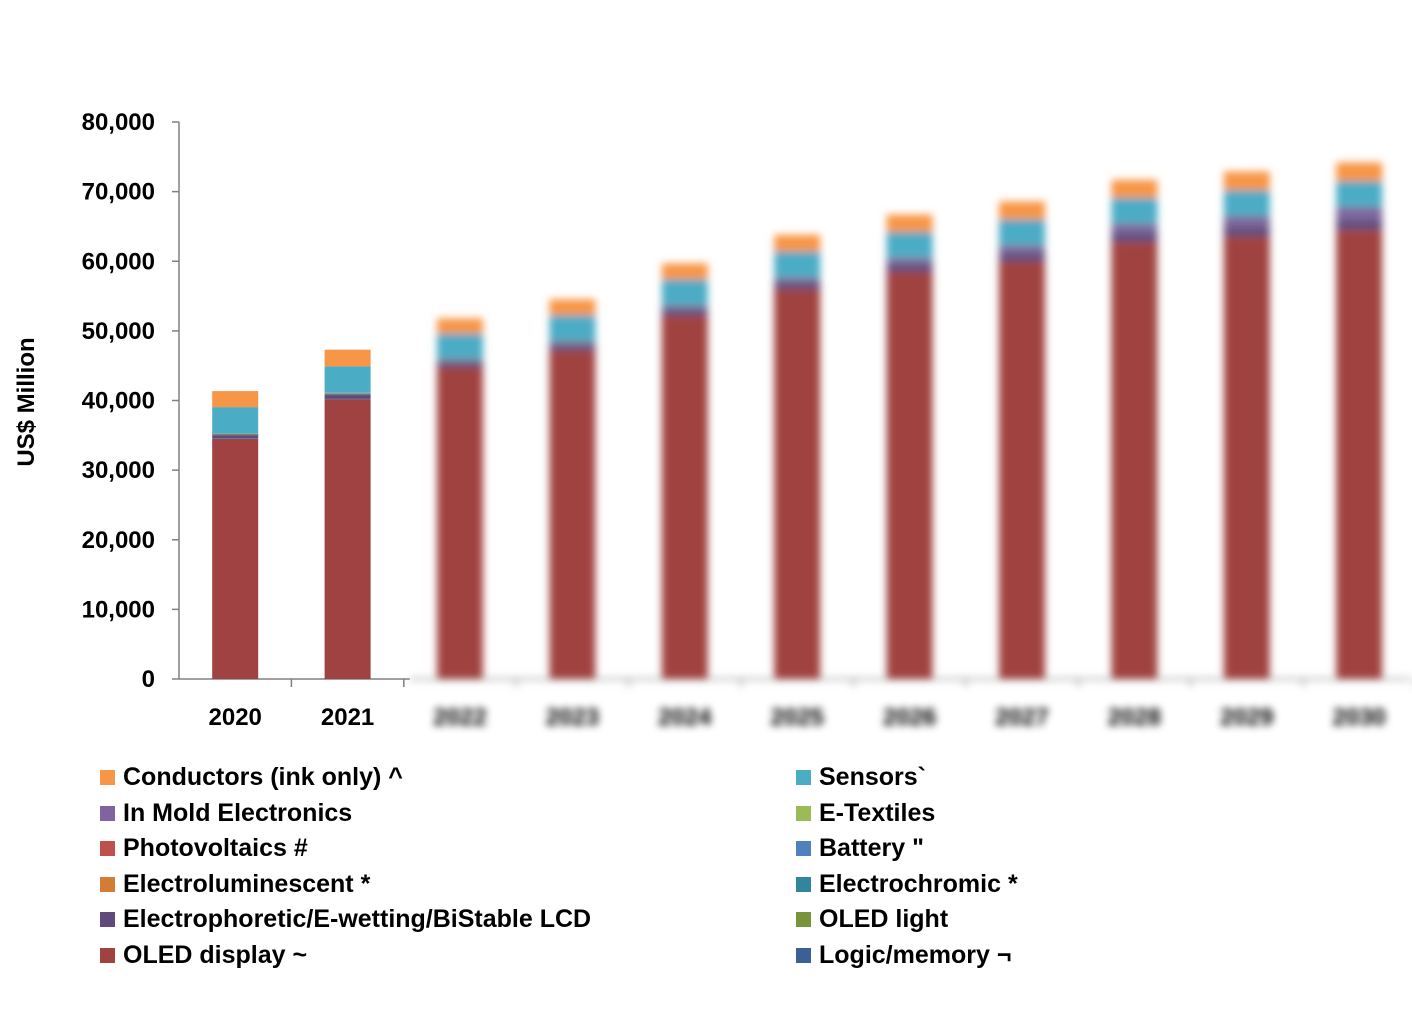  Describe the element at coordinates (685, 717) in the screenshot. I see `x-tick-label: 2024` at that location.